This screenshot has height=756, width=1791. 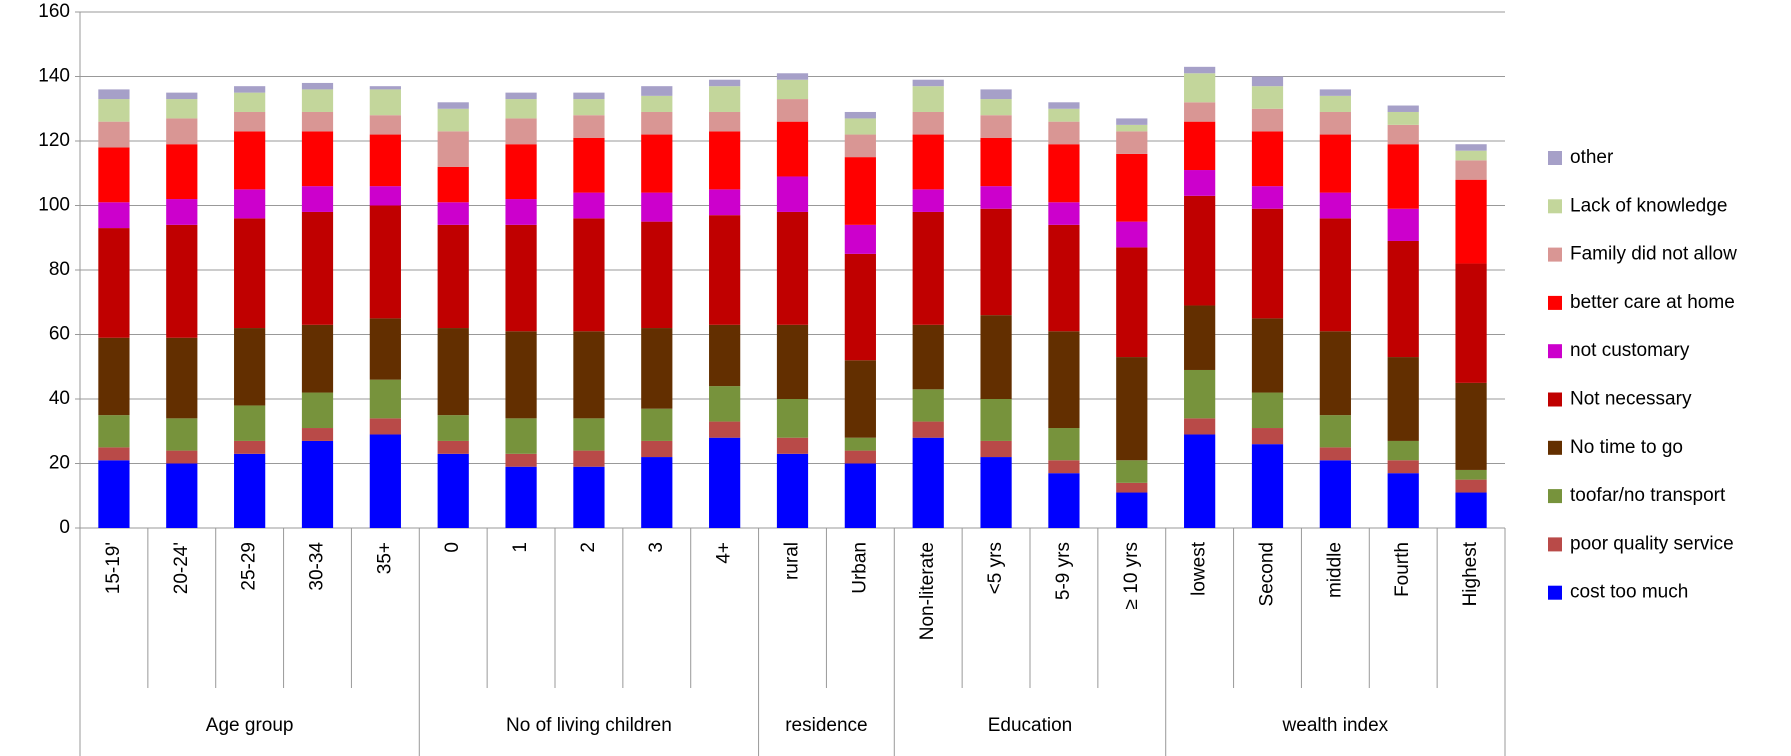 I want to click on y-tick-label: 140, so click(x=54, y=76).